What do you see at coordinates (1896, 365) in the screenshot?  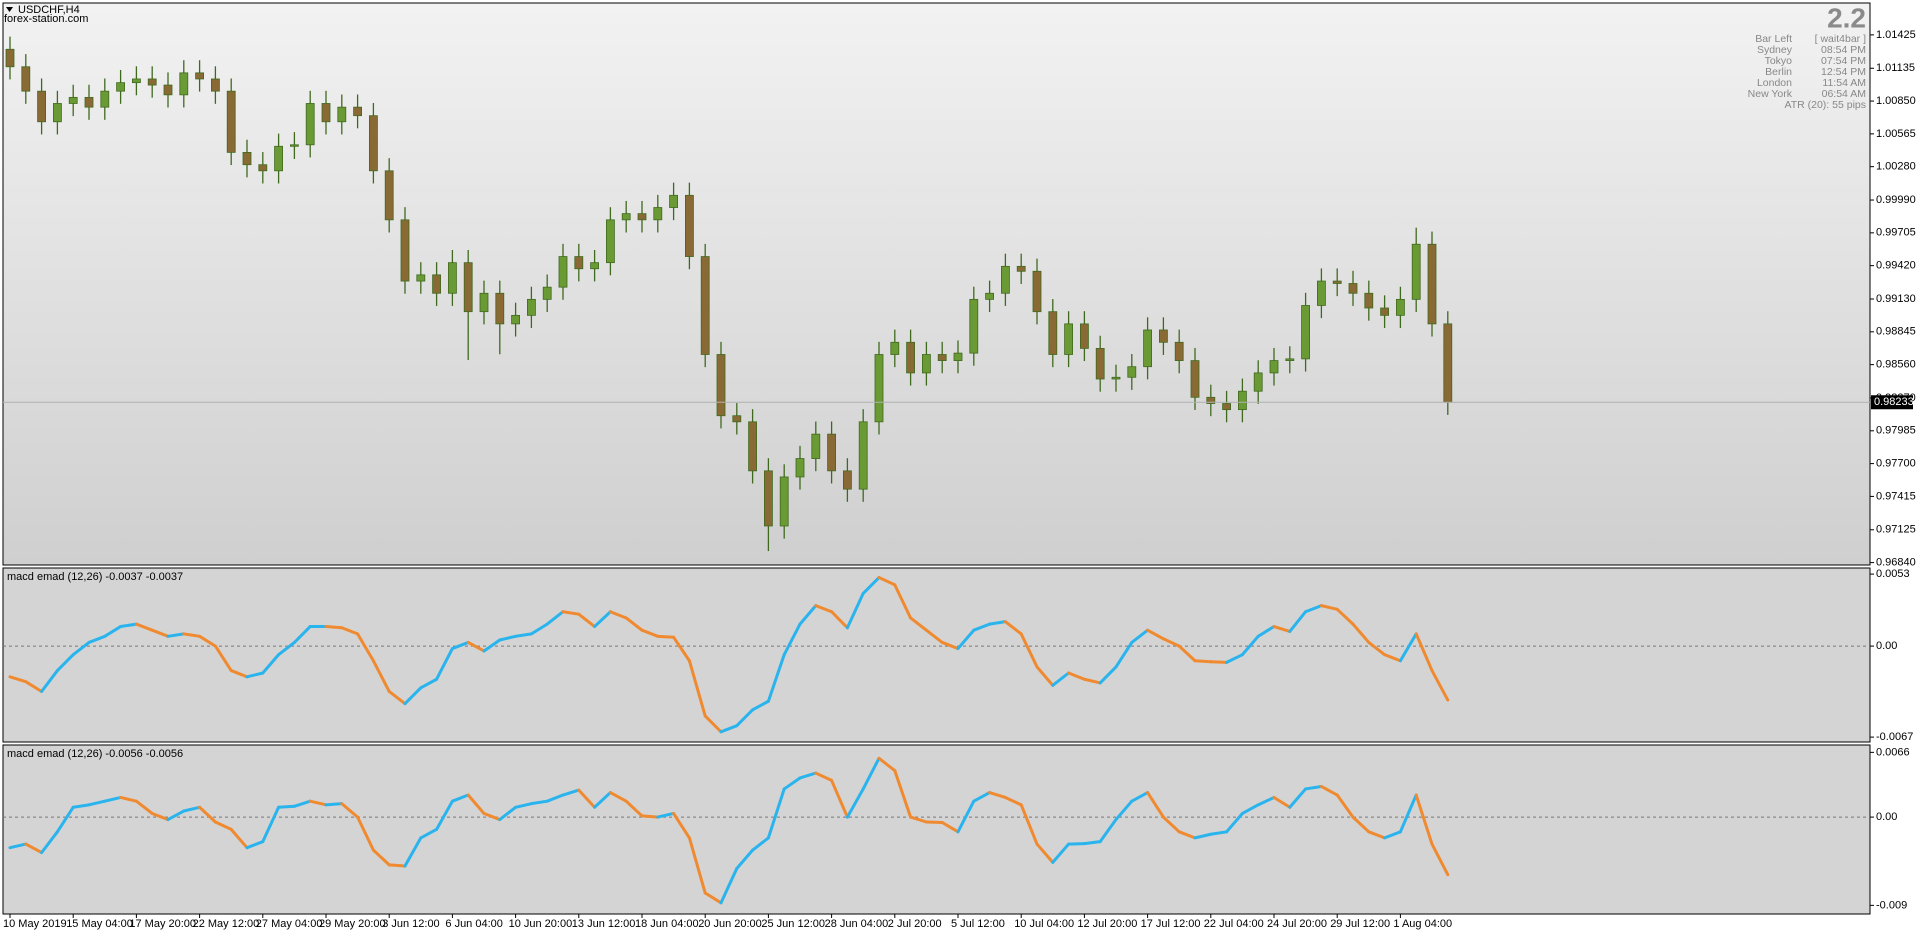 I see `y-tick-label: 0.98560` at bounding box center [1896, 365].